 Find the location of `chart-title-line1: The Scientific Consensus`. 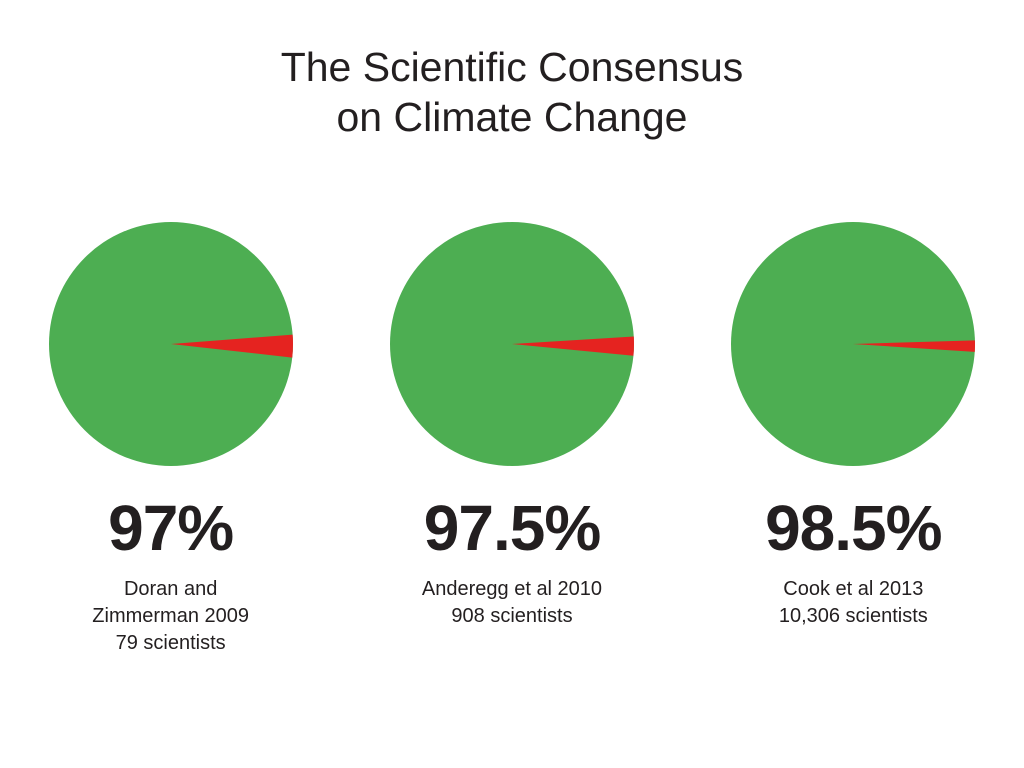

chart-title-line1: The Scientific Consensus is located at coordinates (512, 67).